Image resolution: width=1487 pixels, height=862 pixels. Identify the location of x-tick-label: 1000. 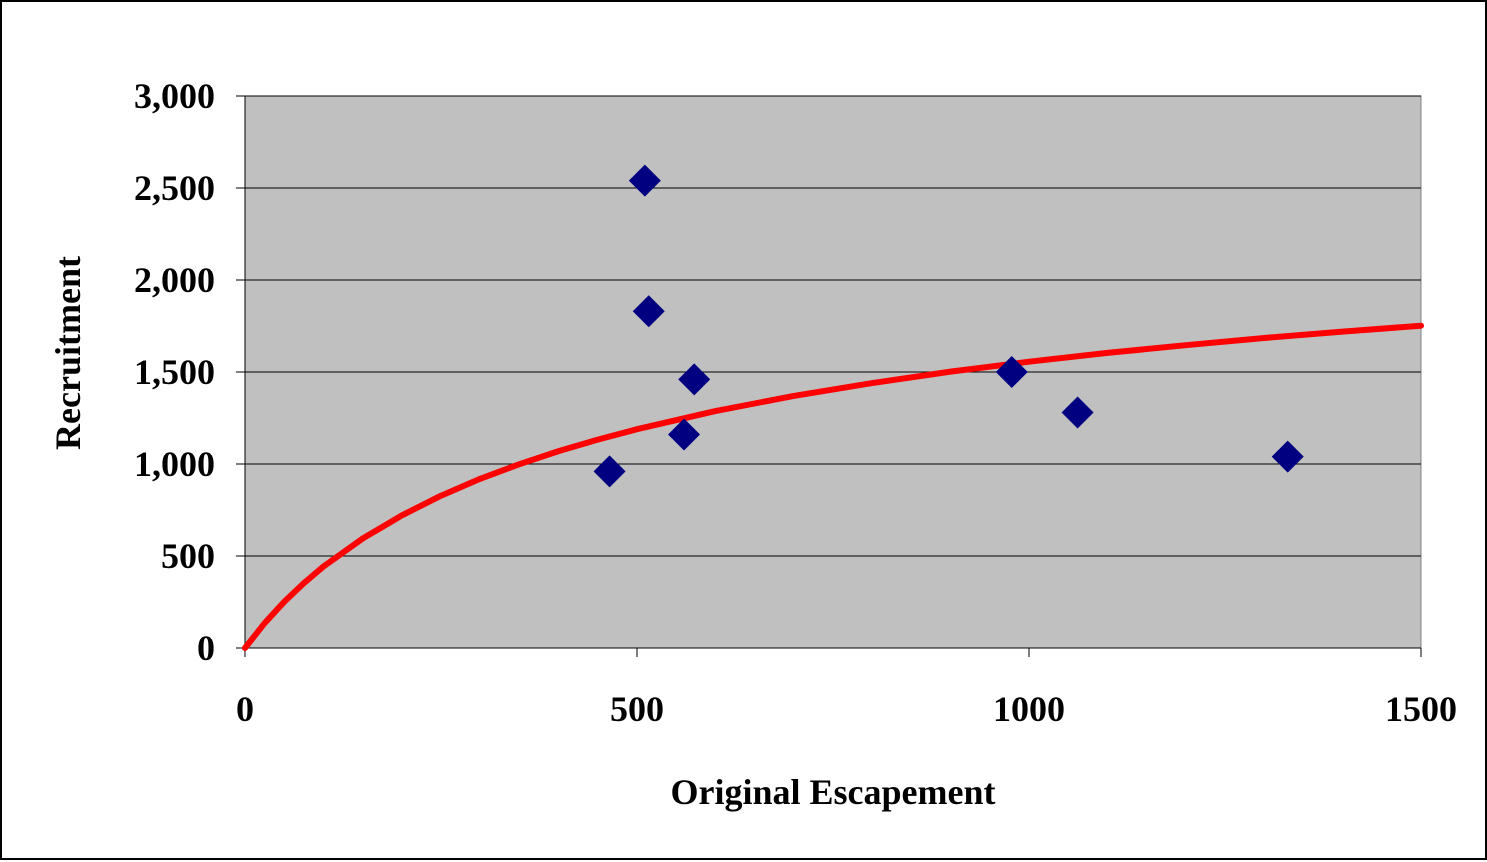
(1029, 709).